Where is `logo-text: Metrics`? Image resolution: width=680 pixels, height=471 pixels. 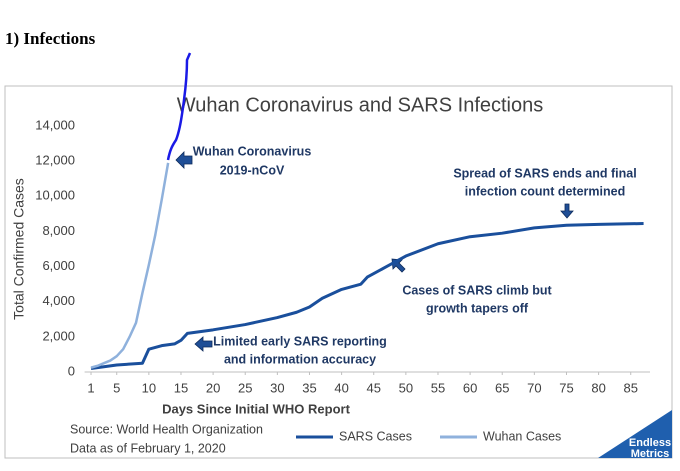
logo-text: Metrics is located at coordinates (650, 454).